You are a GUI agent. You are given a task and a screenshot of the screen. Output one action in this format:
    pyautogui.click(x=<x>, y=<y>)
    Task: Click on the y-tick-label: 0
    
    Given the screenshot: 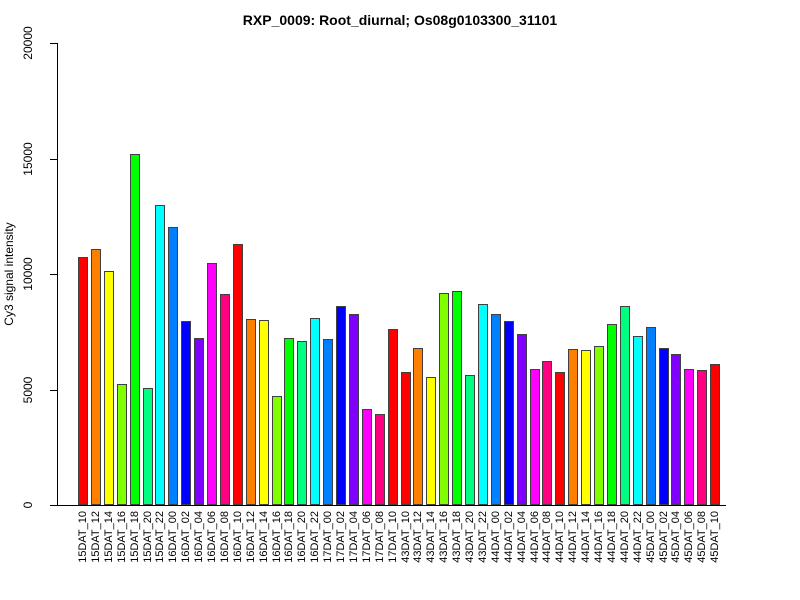 What is the action you would take?
    pyautogui.click(x=28, y=505)
    